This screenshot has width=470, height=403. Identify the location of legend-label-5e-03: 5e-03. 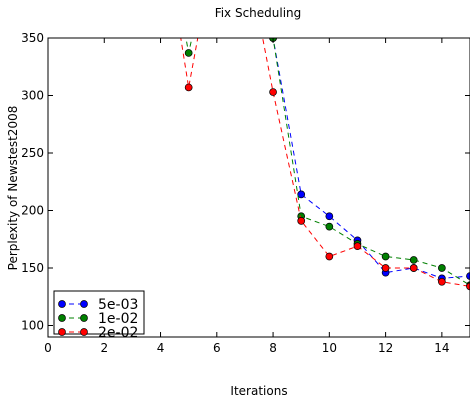
(118, 305).